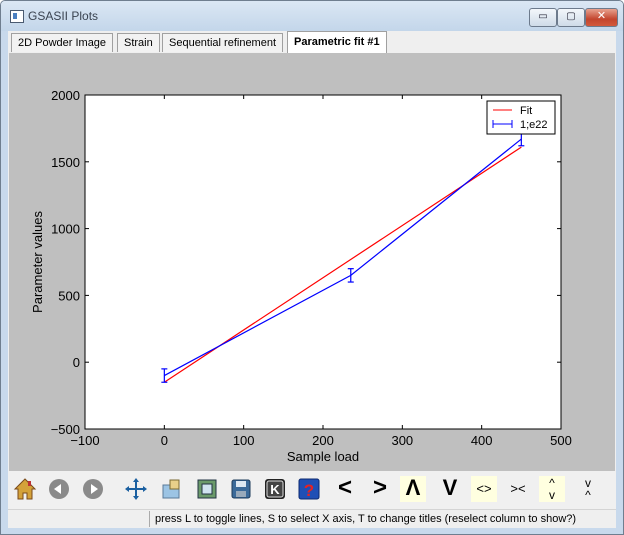  What do you see at coordinates (223, 42) in the screenshot?
I see `tab-sequential-refinement: Sequential refinement` at bounding box center [223, 42].